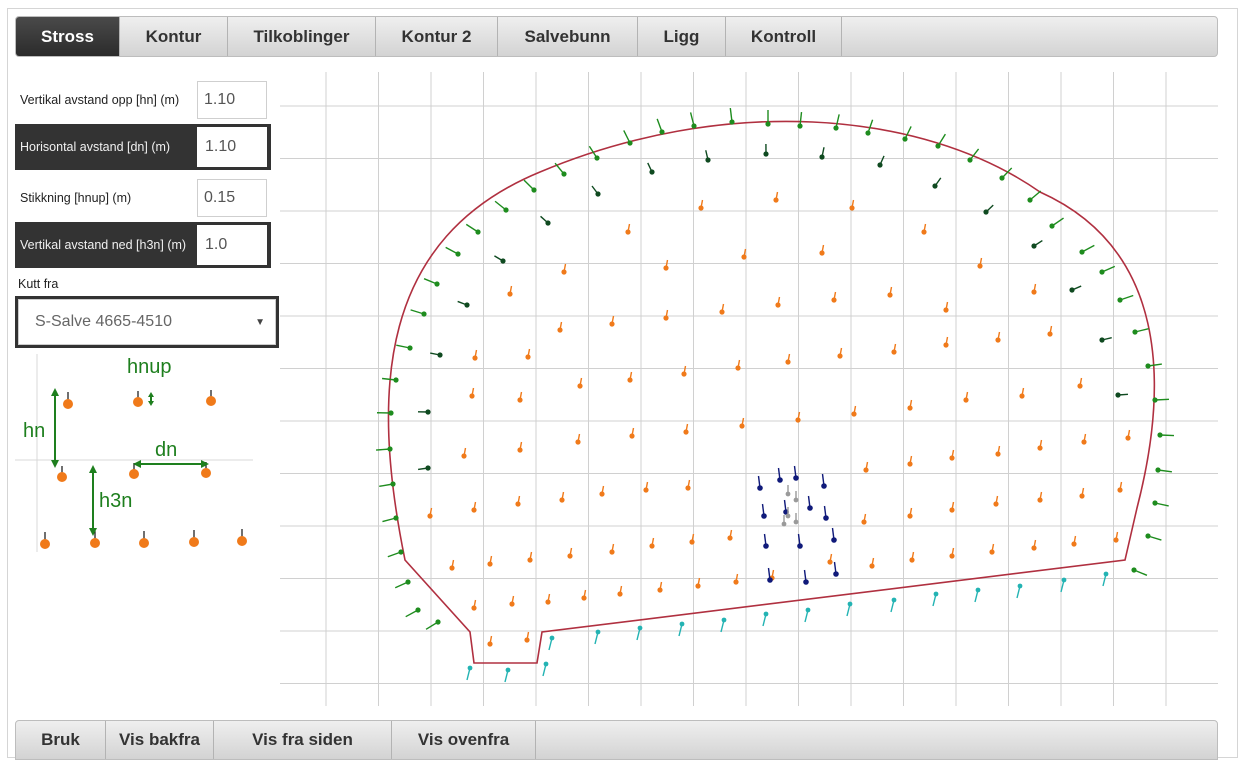  Describe the element at coordinates (130, 462) in the screenshot. I see `legend-arrows` at that location.